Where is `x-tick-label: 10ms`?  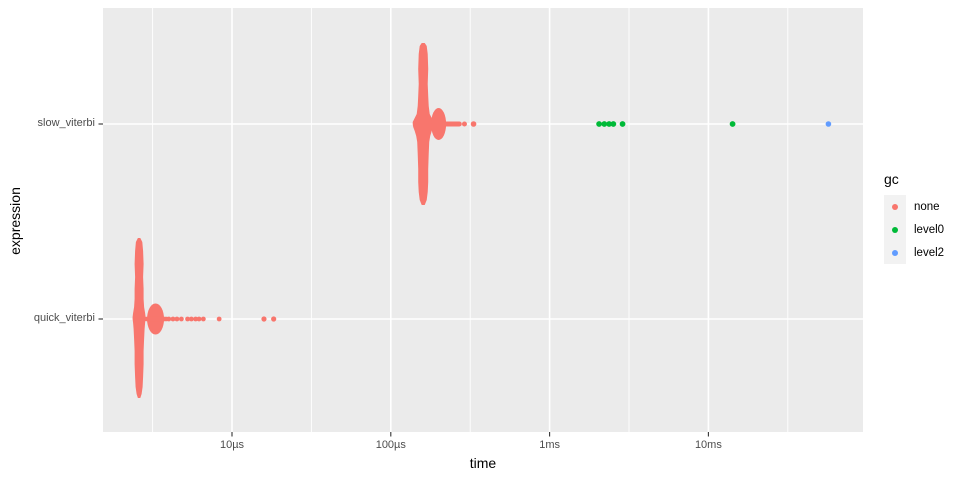 x-tick-label: 10ms is located at coordinates (708, 445).